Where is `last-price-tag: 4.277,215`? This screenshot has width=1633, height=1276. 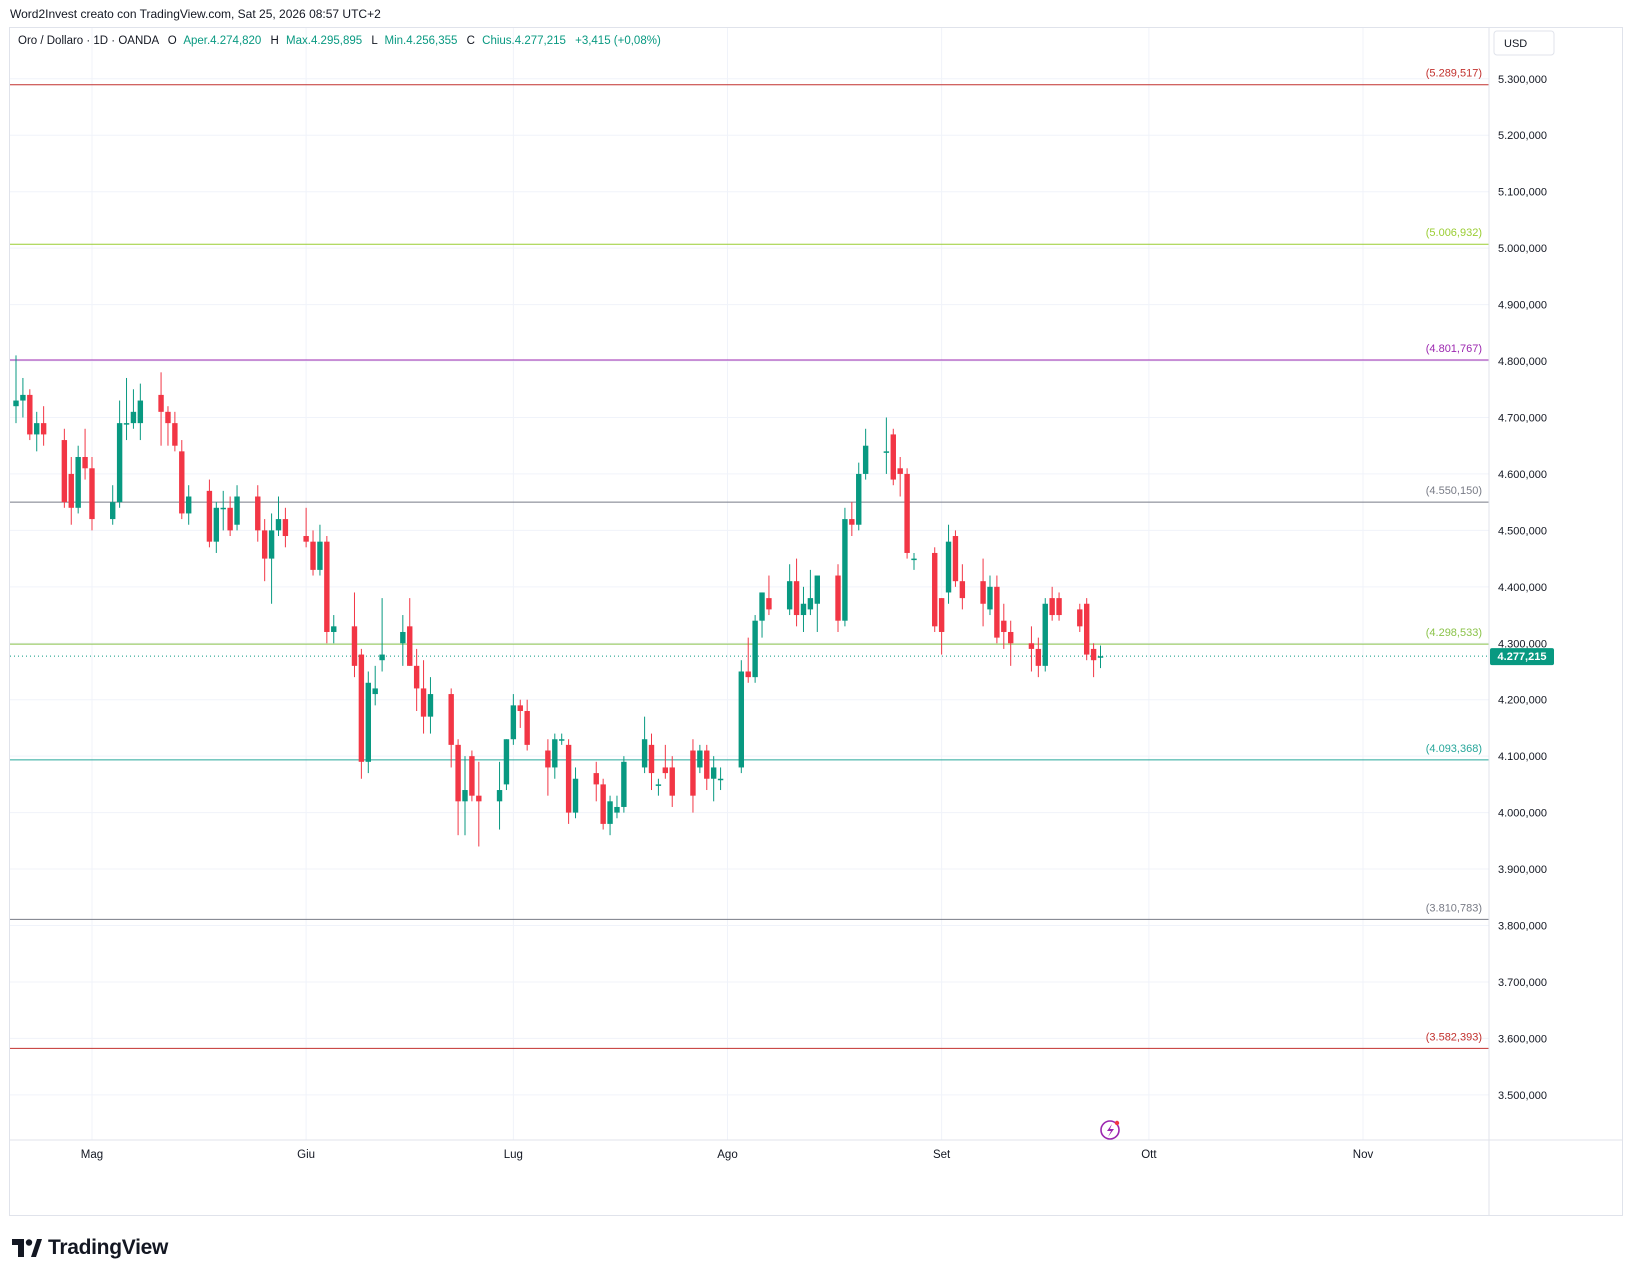 last-price-tag: 4.277,215 is located at coordinates (1522, 657).